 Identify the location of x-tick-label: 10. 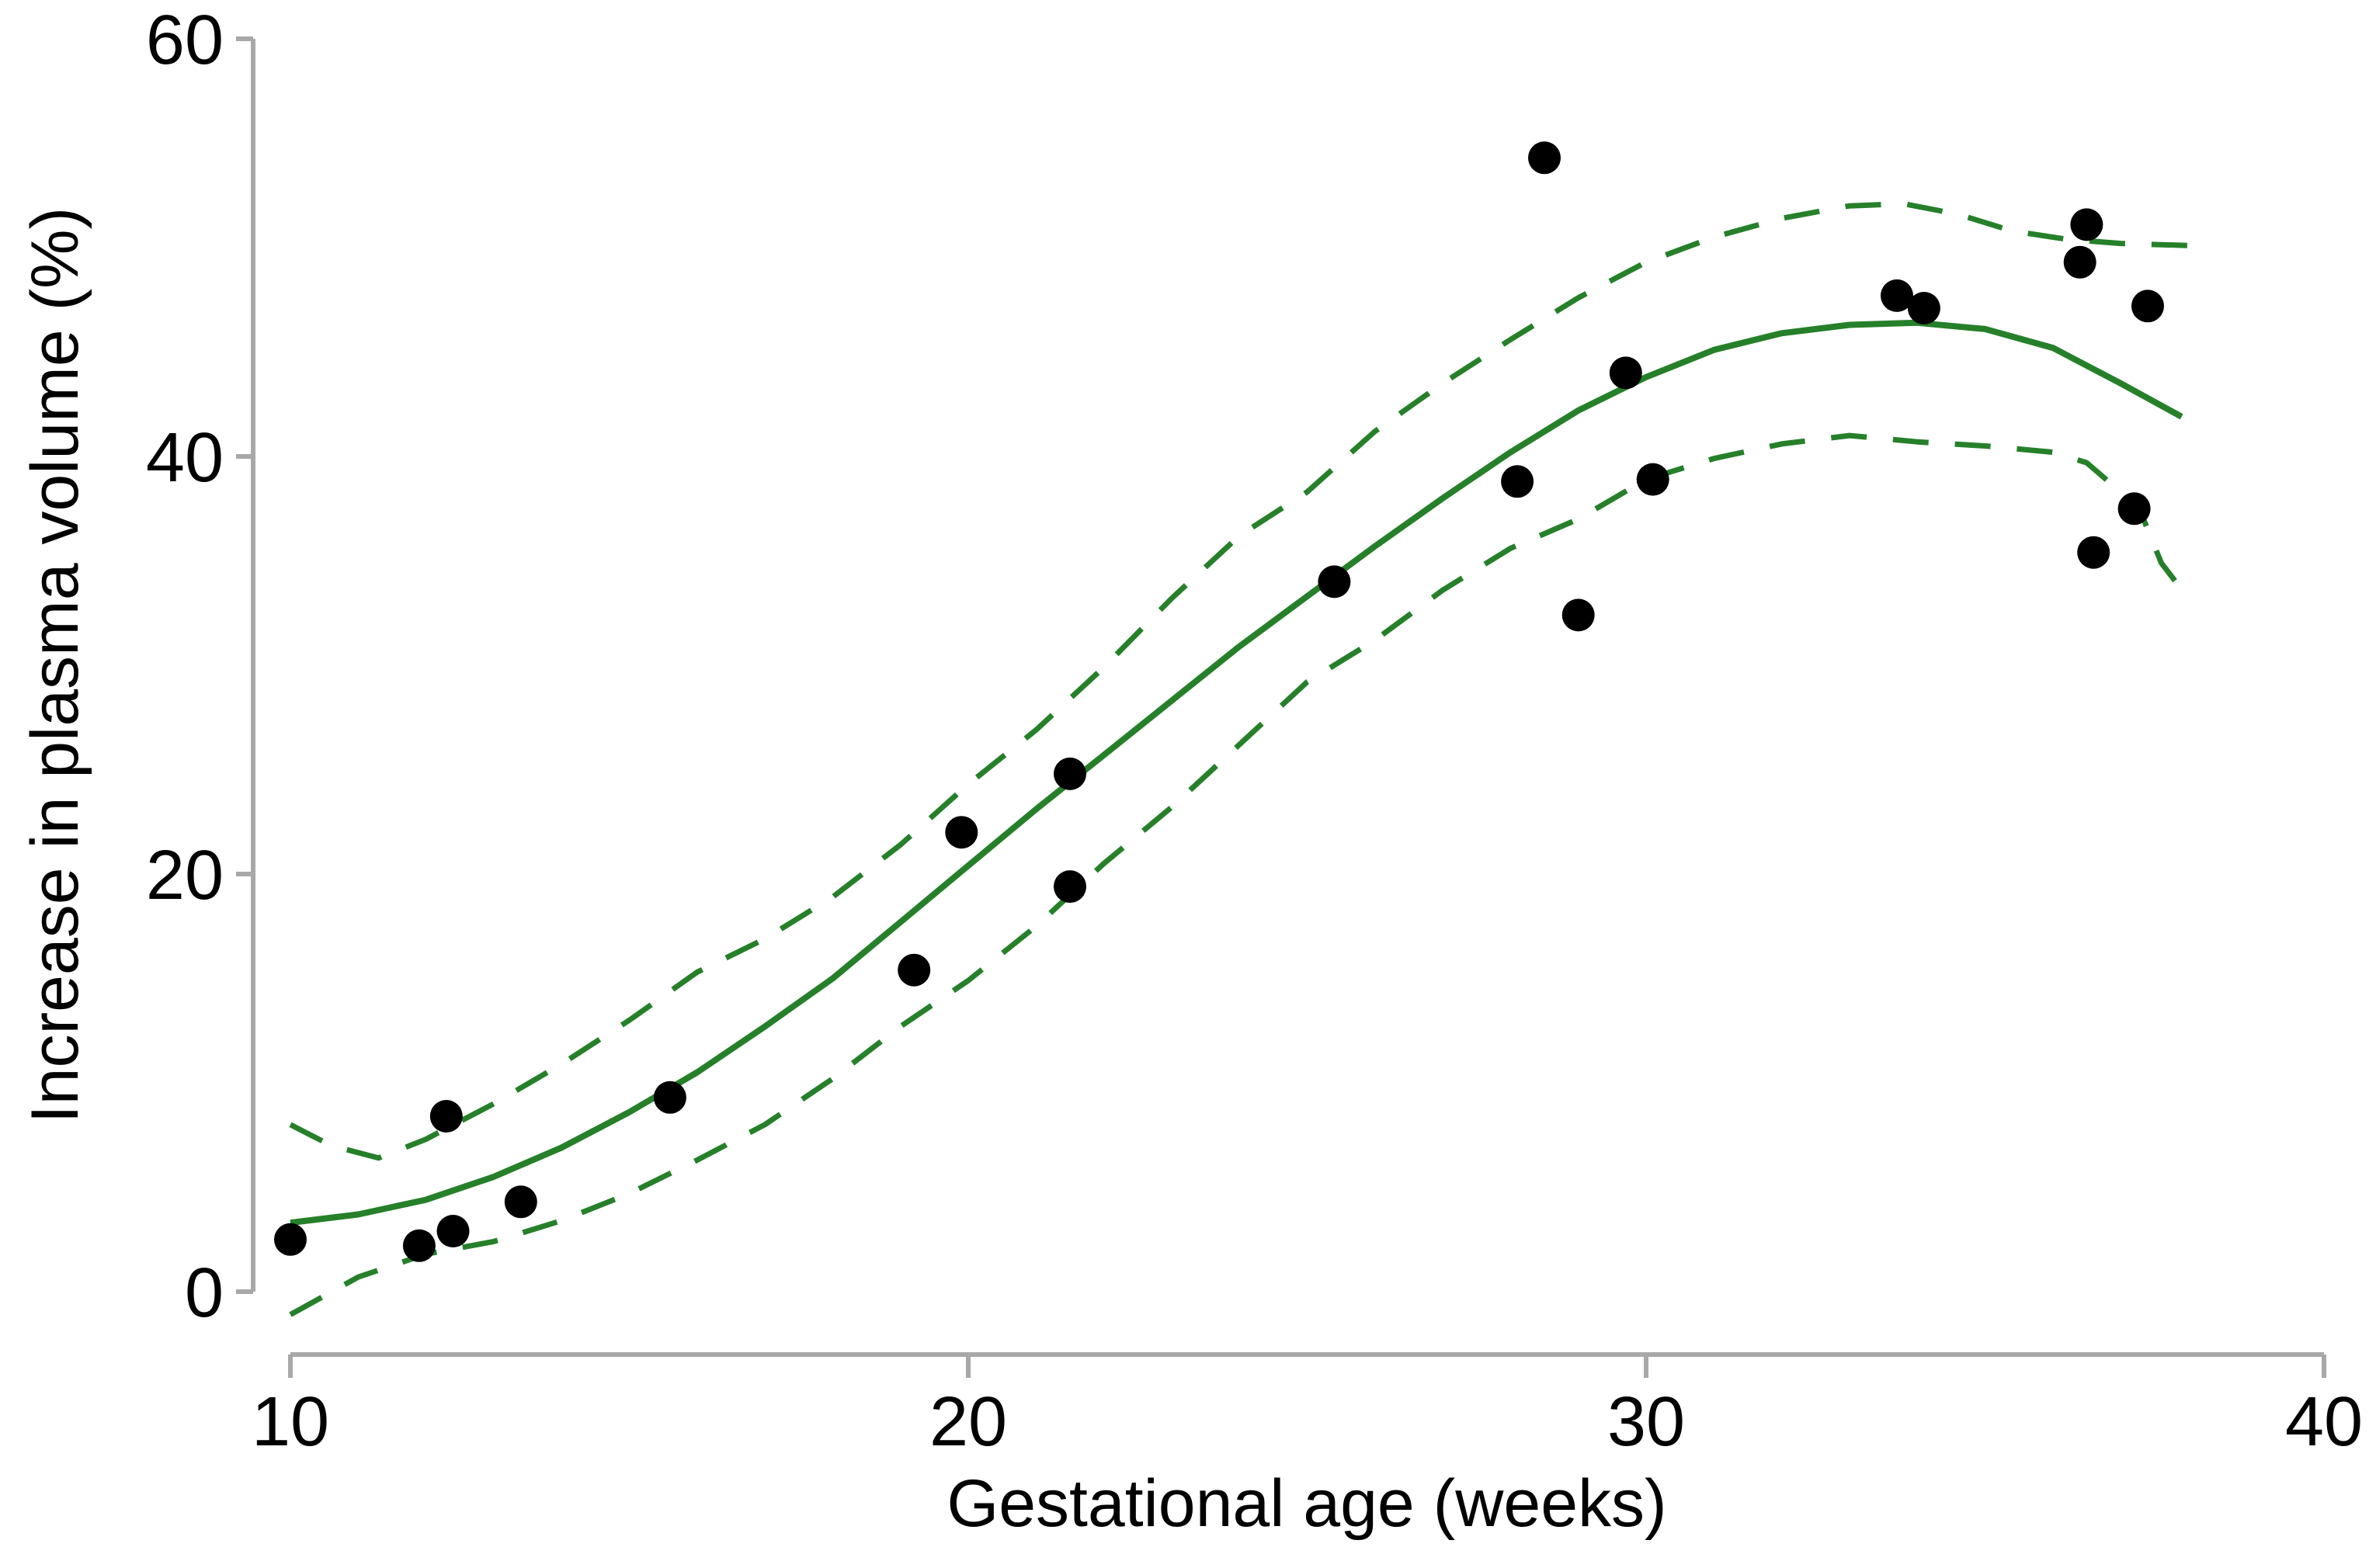
(290, 1422).